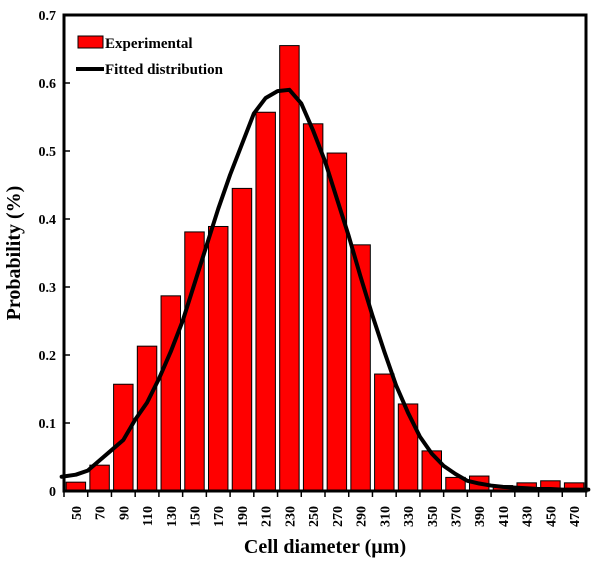  Describe the element at coordinates (219, 516) in the screenshot. I see `x-tick-label: 170` at that location.